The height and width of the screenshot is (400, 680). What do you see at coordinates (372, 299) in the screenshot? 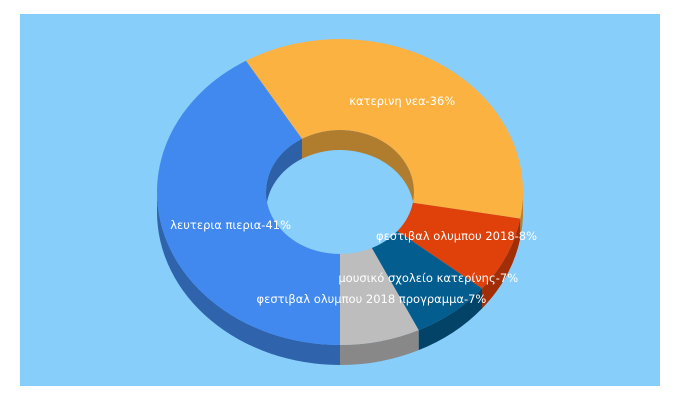
I see `slice-label-4: φεστιβαλ ολυμπου 2018 προγραμμα-7%` at bounding box center [372, 299].